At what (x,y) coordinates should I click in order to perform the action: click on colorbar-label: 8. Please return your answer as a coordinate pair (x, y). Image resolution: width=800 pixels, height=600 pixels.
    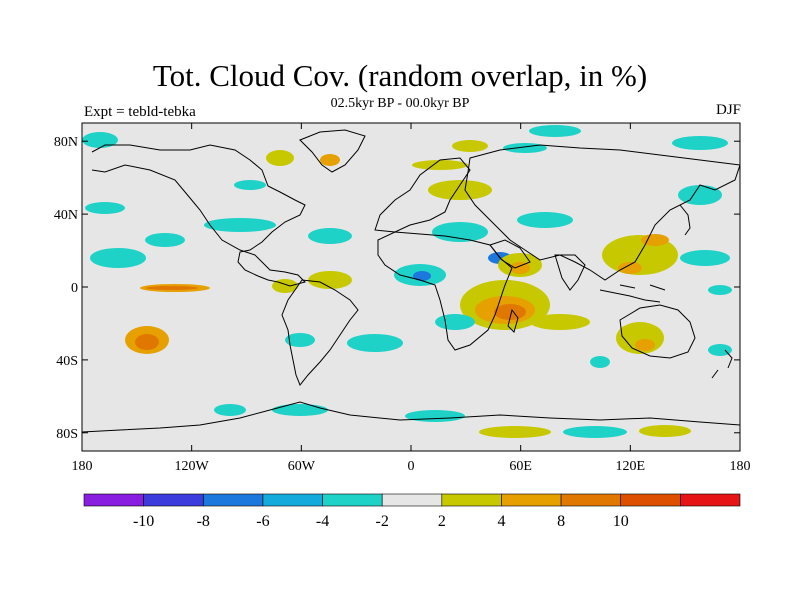
    Looking at the image, I should click on (561, 521).